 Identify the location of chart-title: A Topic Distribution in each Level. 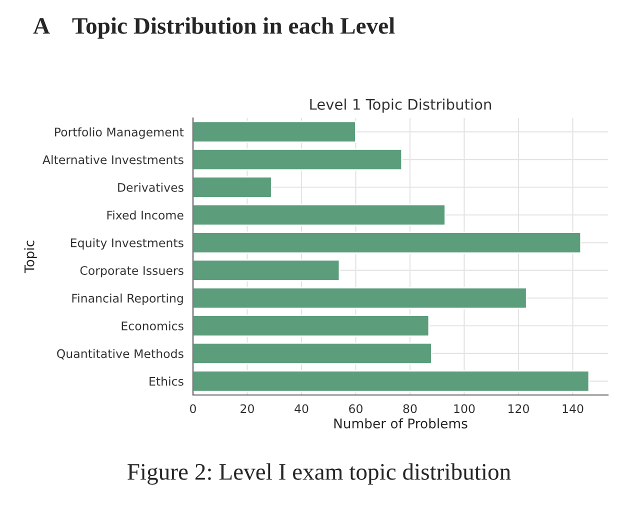
(214, 28).